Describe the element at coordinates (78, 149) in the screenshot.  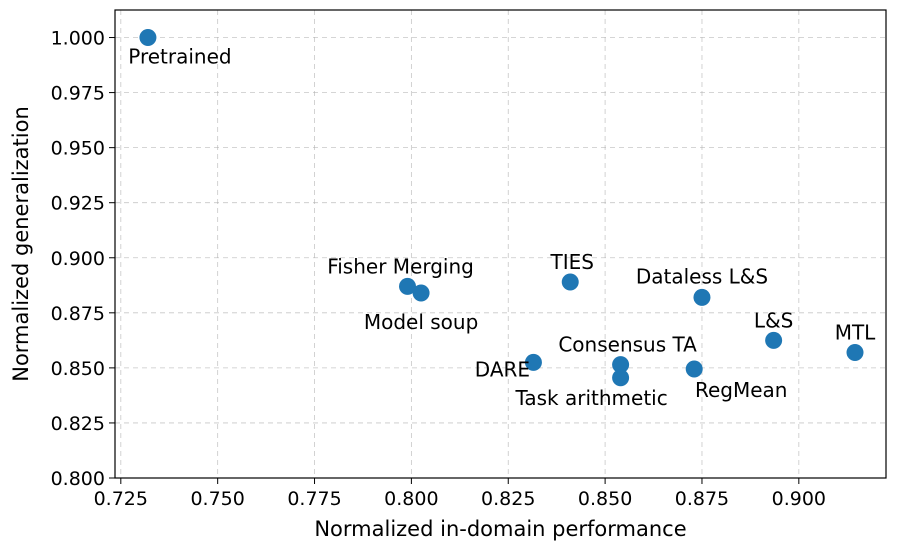
I see `y-tick-label: 0.950` at that location.